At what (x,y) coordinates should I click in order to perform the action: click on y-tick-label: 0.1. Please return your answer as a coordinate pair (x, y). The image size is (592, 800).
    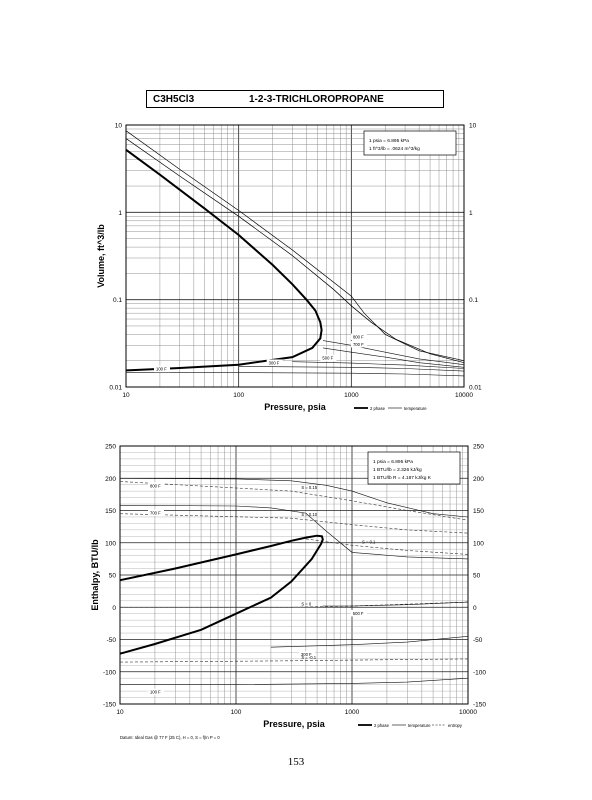
    Looking at the image, I should click on (117, 300).